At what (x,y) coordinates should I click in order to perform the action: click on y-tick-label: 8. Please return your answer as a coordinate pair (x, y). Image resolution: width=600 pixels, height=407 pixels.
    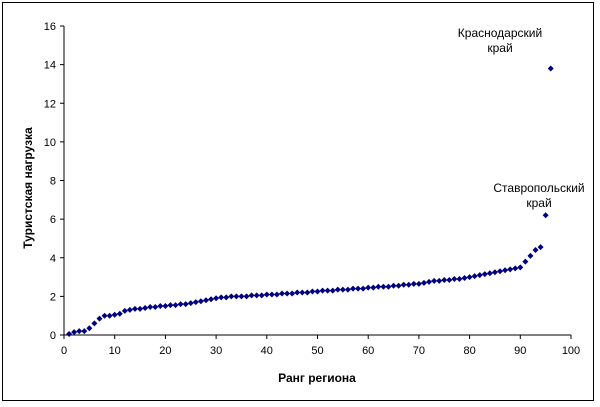
    Looking at the image, I should click on (53, 182).